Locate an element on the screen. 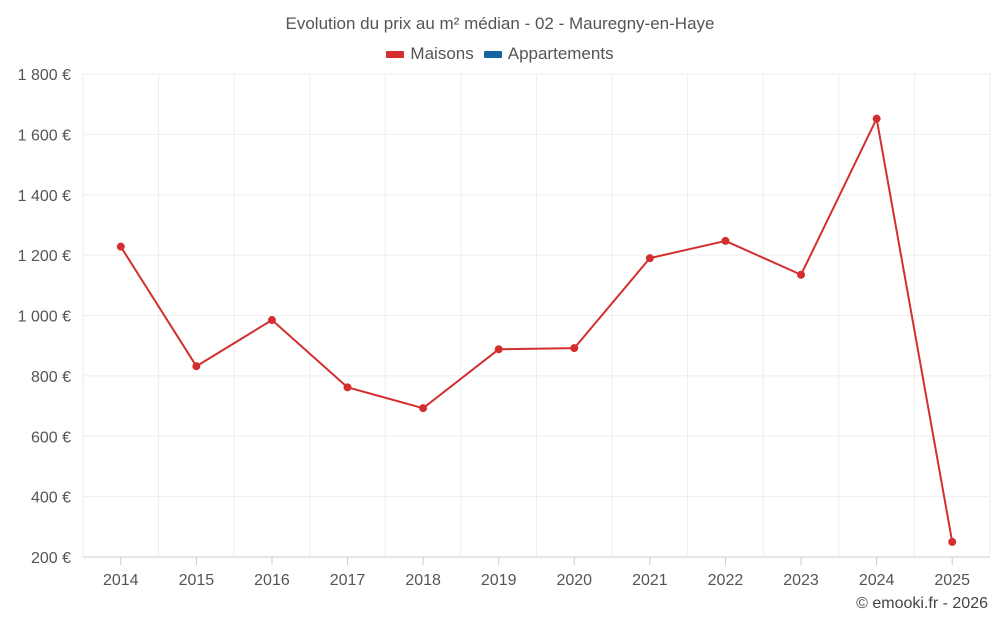  legend-label-appartements: Appartements is located at coordinates (560, 53).